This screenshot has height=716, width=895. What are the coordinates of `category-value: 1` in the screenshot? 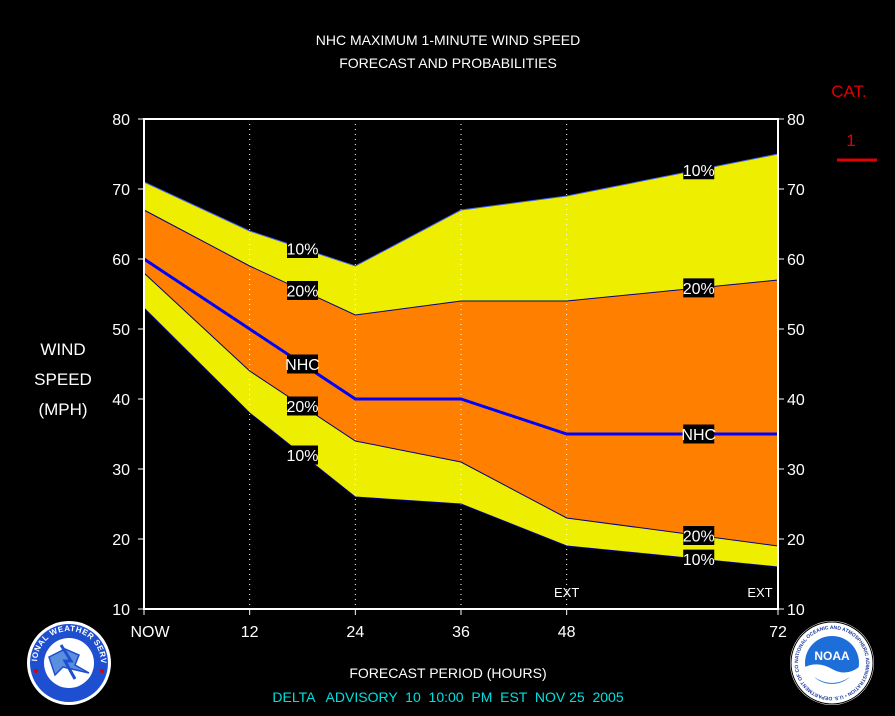 It's located at (850, 140).